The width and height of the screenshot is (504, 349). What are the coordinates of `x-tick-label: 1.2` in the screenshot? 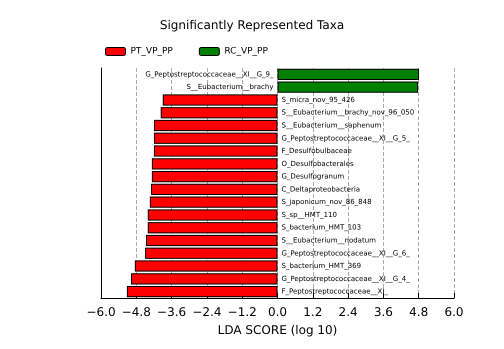 It's located at (312, 312).